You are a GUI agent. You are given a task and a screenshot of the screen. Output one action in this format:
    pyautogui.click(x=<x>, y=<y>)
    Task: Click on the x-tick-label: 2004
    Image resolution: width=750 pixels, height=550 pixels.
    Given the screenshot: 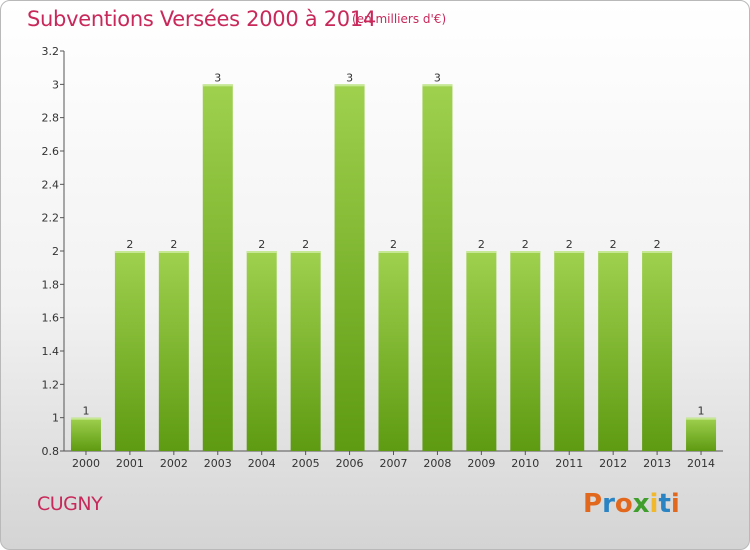 What is the action you would take?
    pyautogui.click(x=262, y=463)
    